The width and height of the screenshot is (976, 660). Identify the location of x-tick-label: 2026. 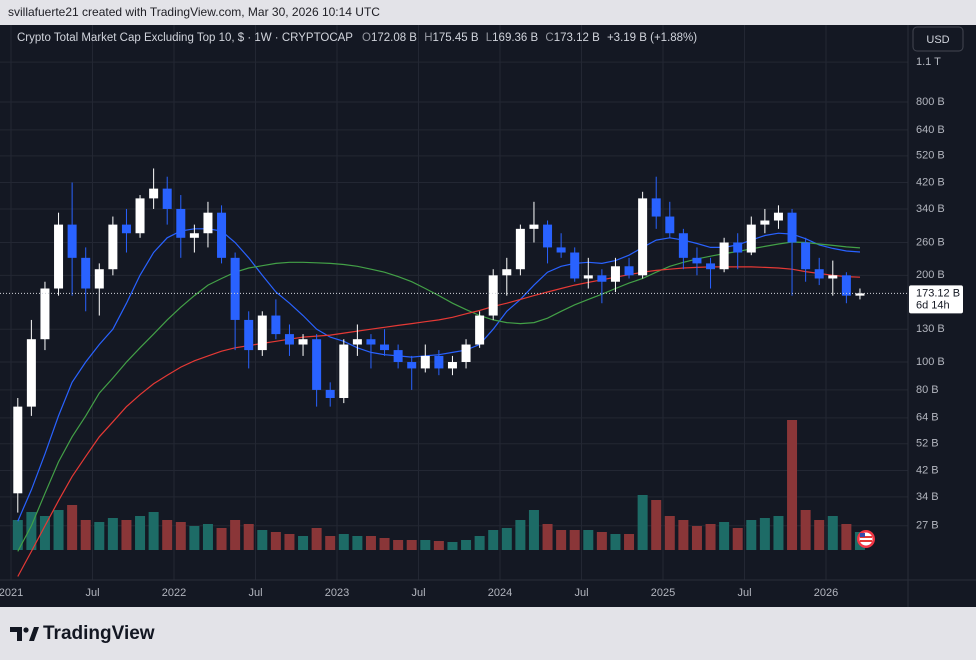
(826, 593).